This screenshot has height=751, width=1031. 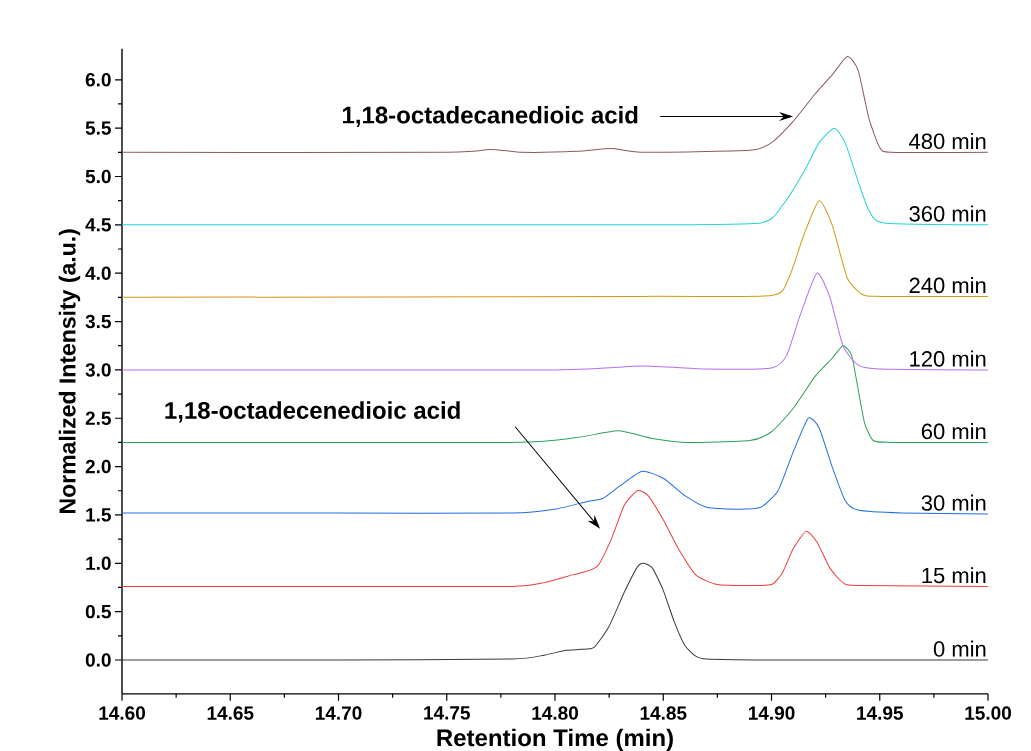 I want to click on series-label: 360 min, so click(x=947, y=213).